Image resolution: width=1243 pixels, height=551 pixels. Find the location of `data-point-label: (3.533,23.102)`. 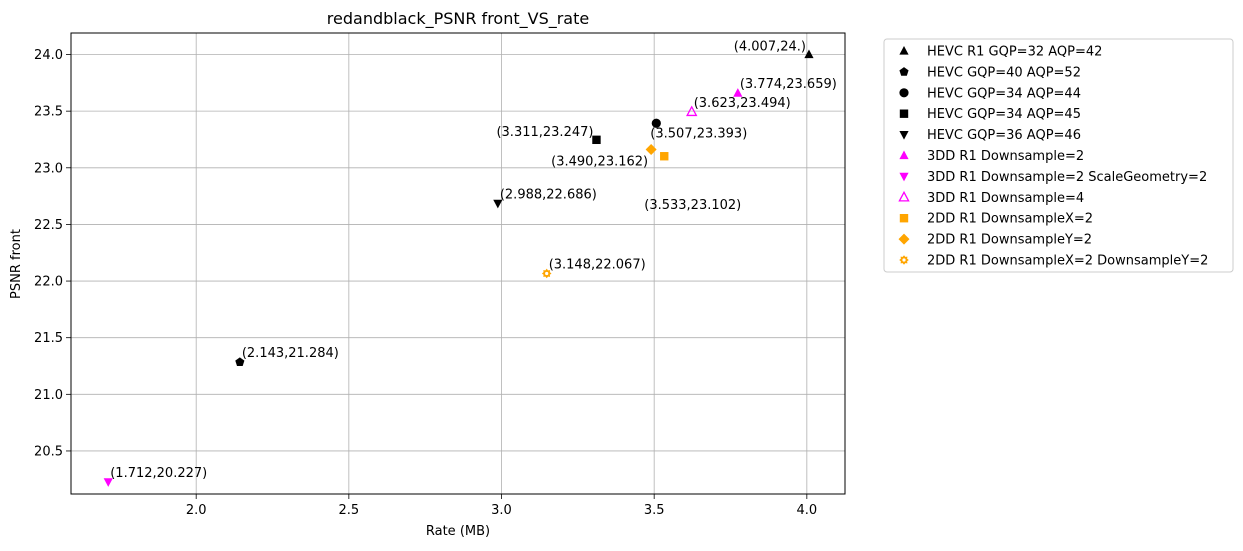

data-point-label: (3.533,23.102) is located at coordinates (692, 205).